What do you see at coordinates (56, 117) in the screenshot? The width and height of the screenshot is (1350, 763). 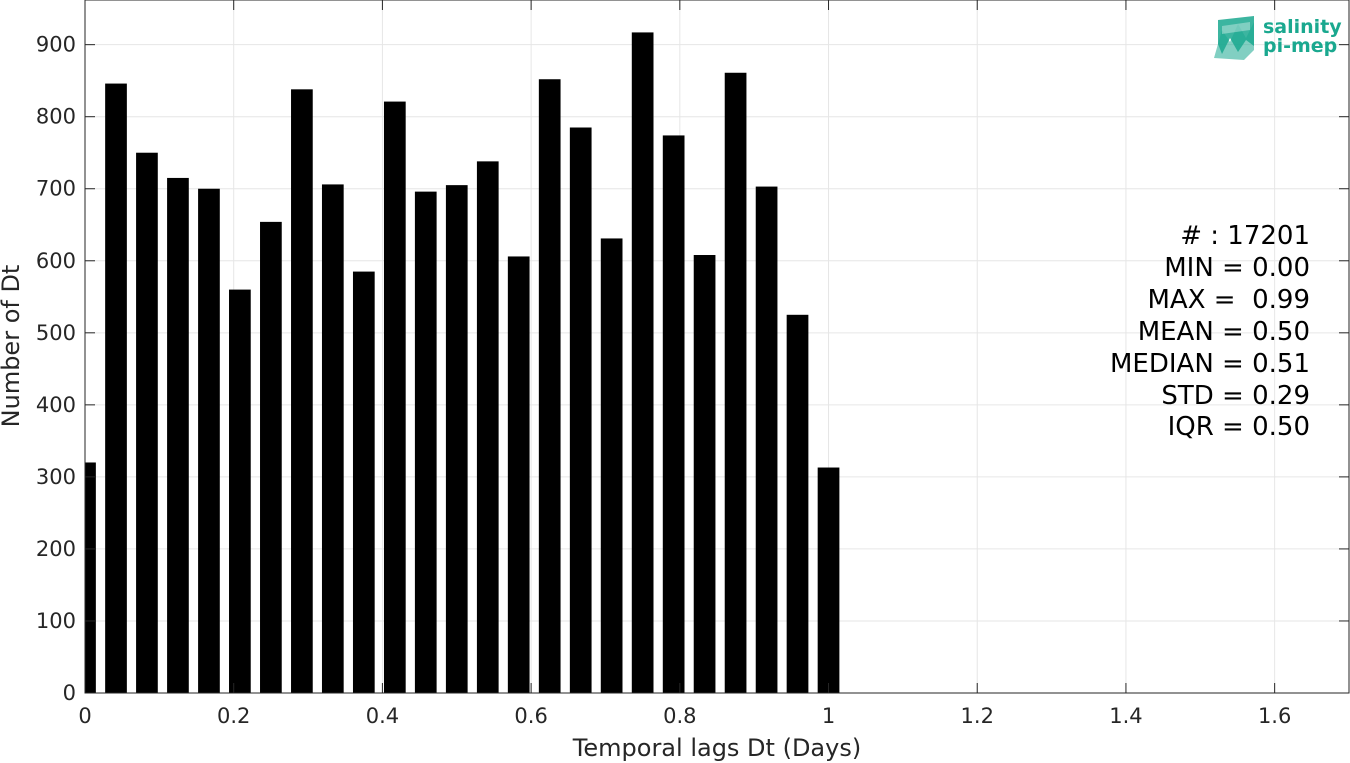 I see `y-tick-label: 800` at bounding box center [56, 117].